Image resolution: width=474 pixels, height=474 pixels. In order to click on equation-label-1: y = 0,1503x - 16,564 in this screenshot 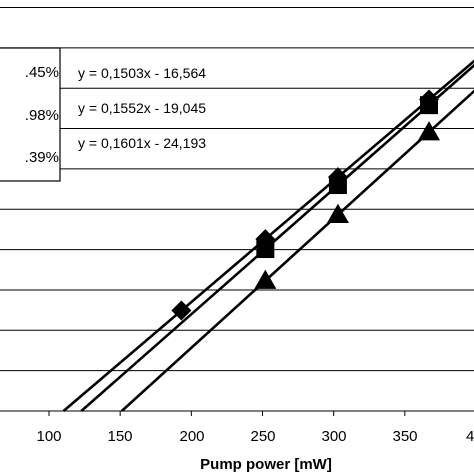, I will do `click(142, 73)`.